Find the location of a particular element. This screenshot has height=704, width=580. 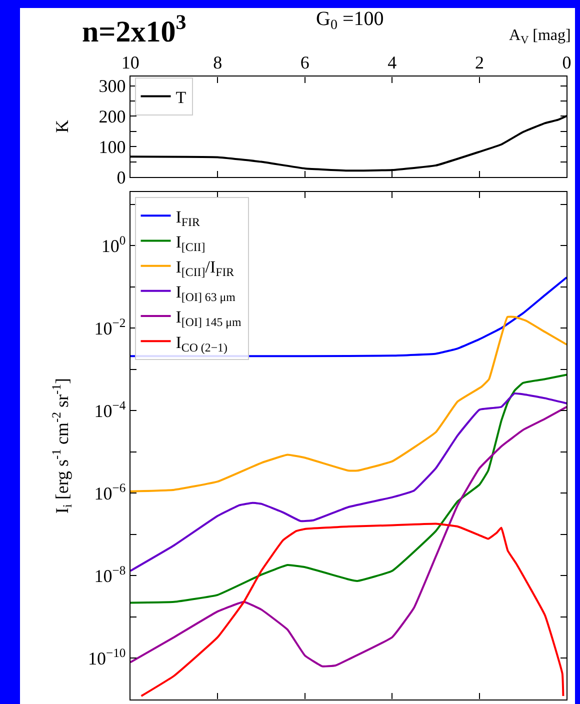

y-tick-label: 10$^{−6}$ is located at coordinates (110, 492).